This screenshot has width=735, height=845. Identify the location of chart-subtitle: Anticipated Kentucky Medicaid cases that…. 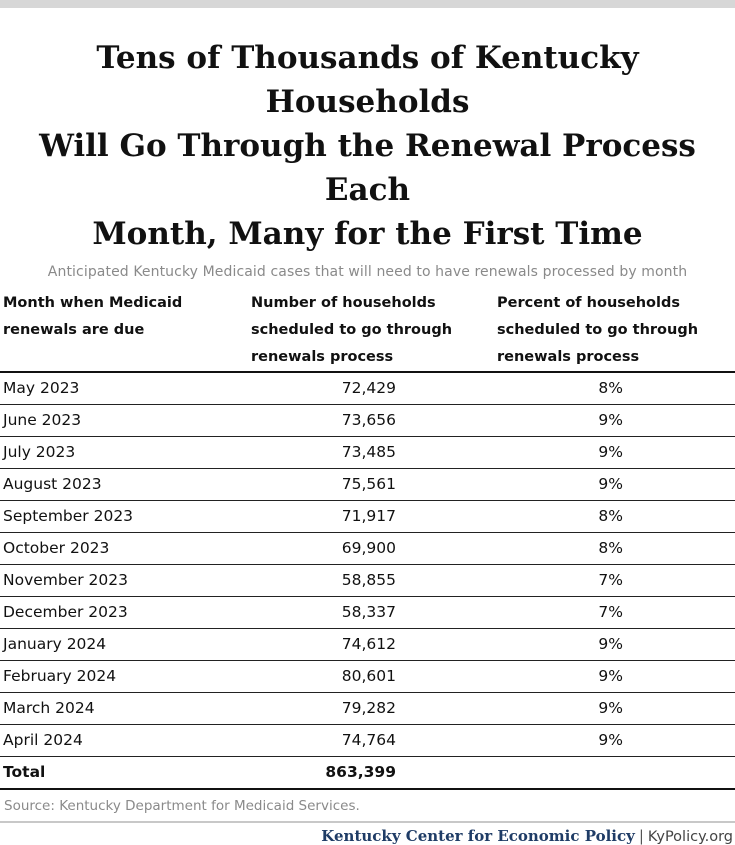
(367, 272).